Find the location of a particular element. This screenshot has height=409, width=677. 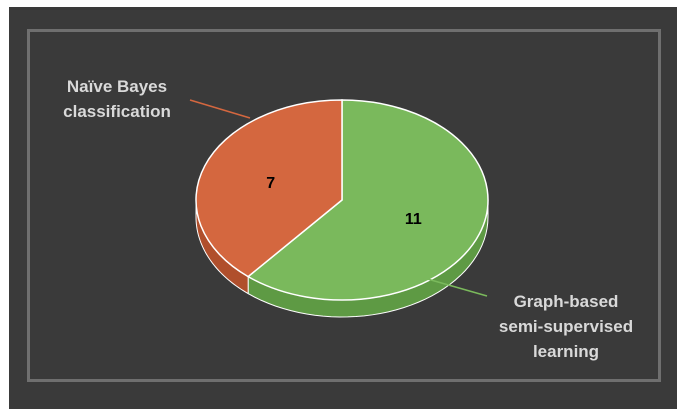

category-label-1-line-1: classification is located at coordinates (117, 111).